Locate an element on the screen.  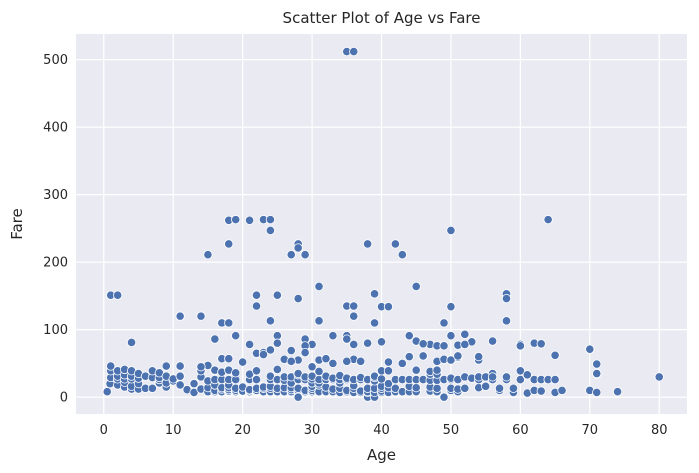
chart-title: Scatter Plot of Age vs Fare is located at coordinates (382, 18).